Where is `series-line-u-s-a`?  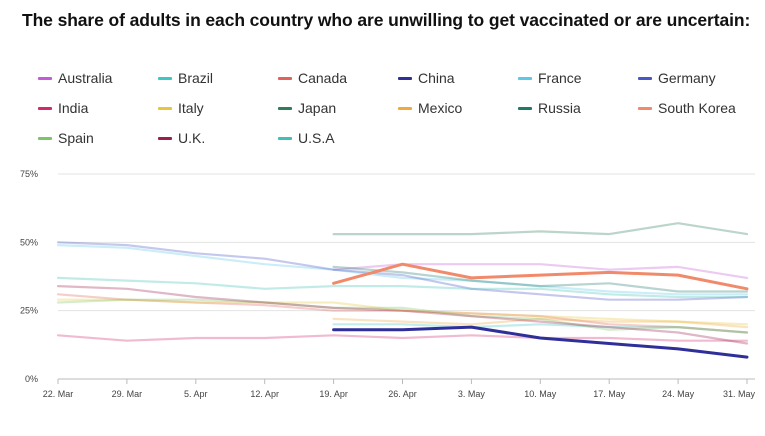 series-line-u-s-a is located at coordinates (402, 287).